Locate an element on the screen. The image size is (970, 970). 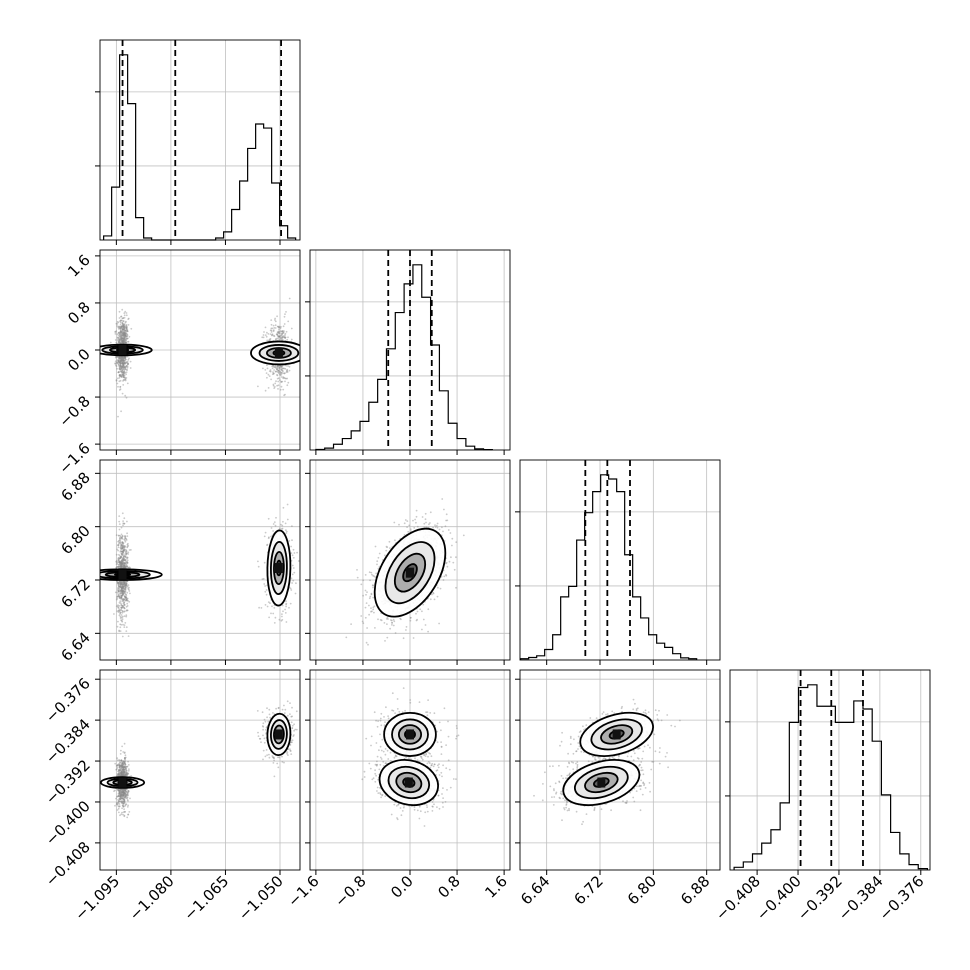
x-tick-label: 6.88 is located at coordinates (695, 890).